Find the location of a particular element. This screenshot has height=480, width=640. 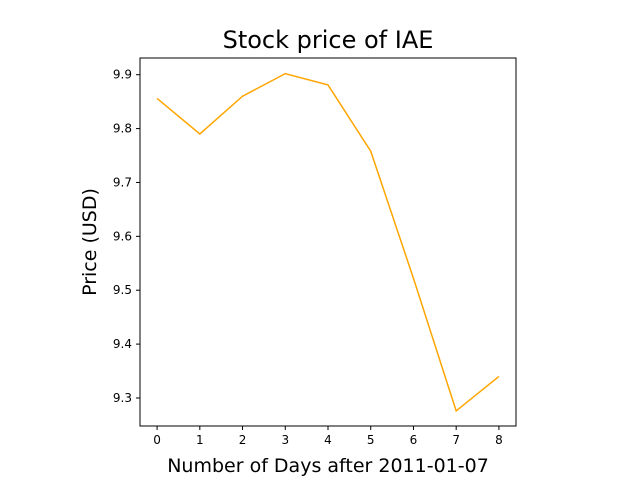

y-axis-label: Price (USD) is located at coordinates (90, 242).